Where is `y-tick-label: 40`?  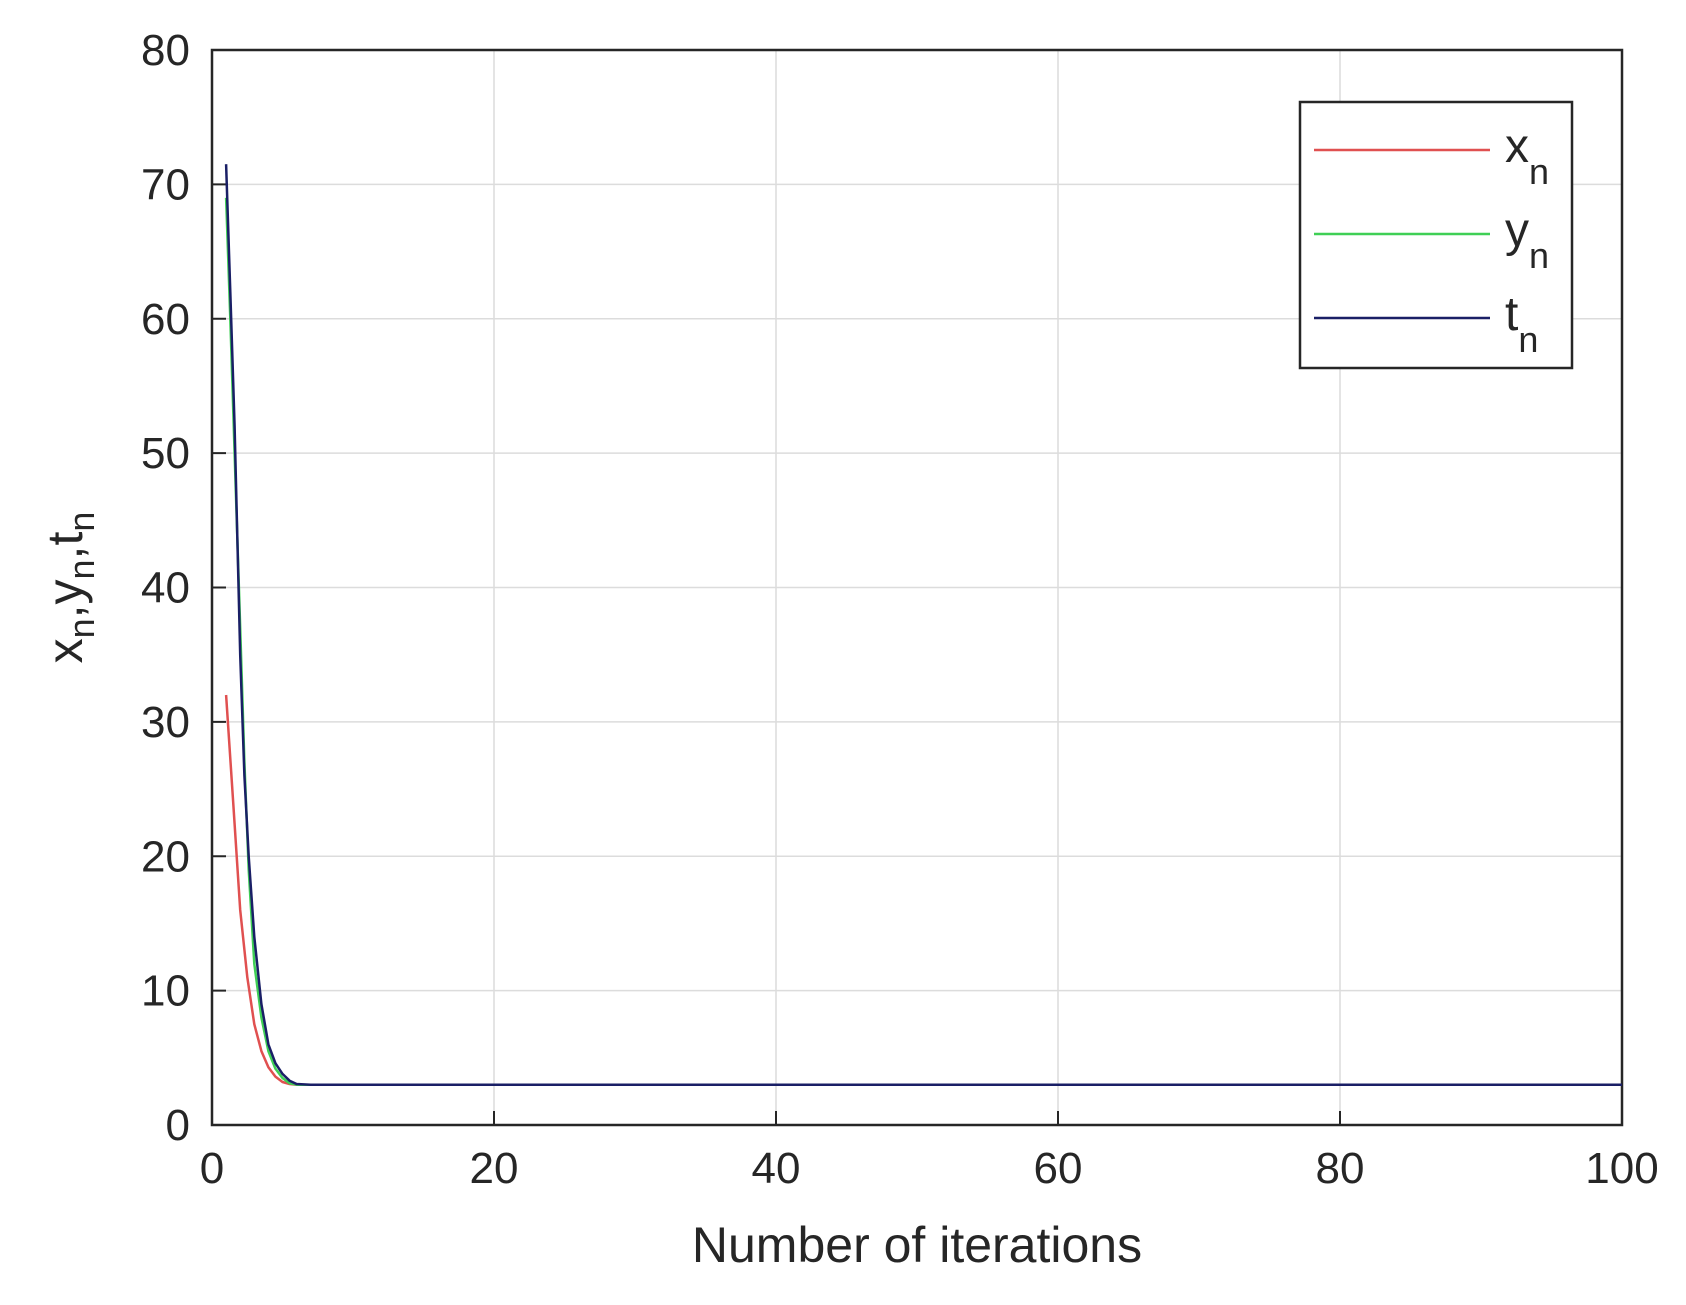 y-tick-label: 40 is located at coordinates (165, 588).